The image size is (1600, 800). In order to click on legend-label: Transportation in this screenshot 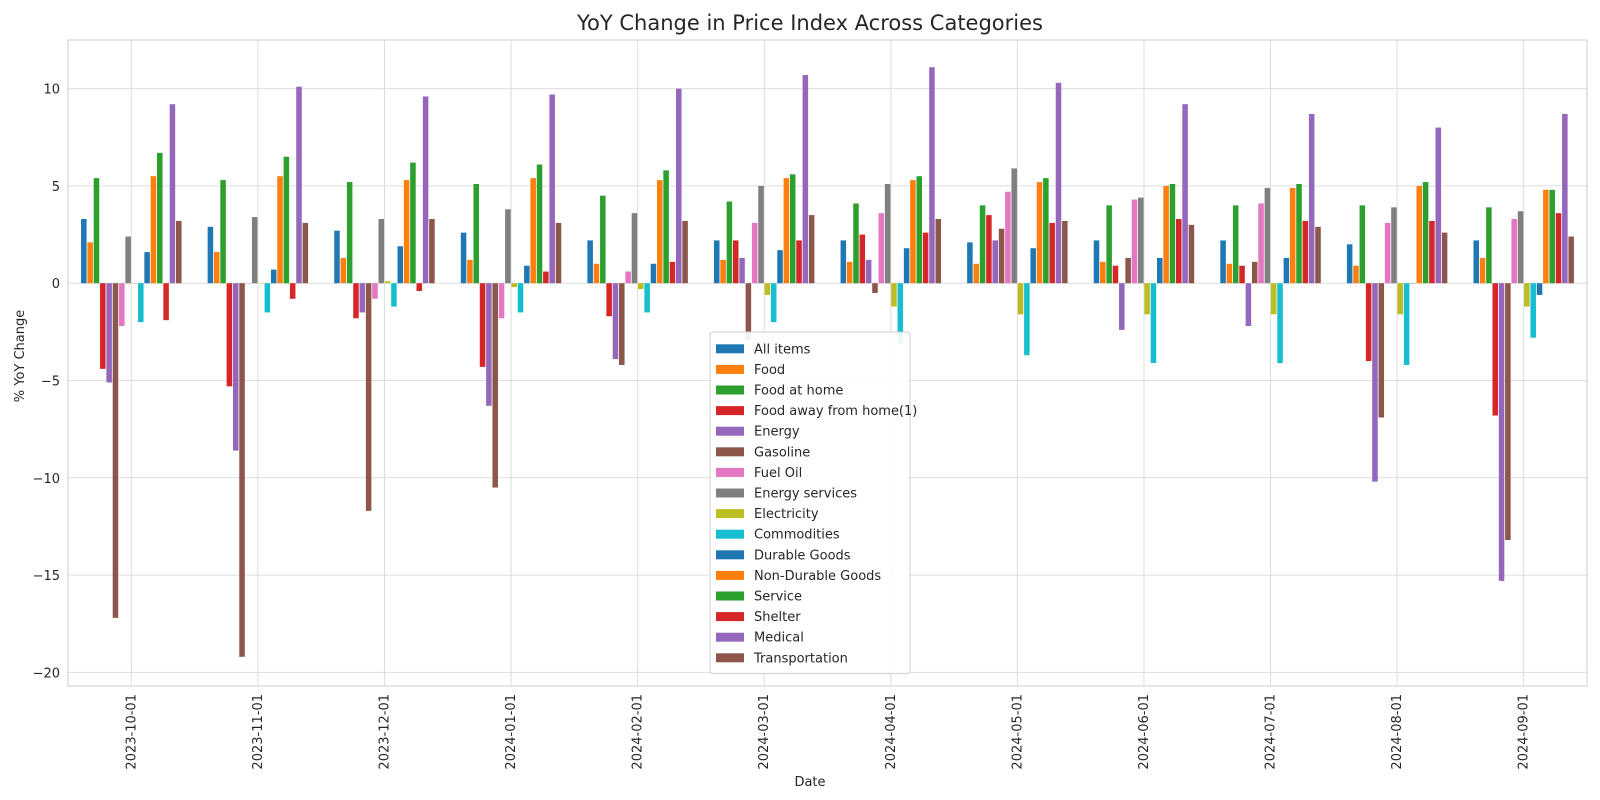, I will do `click(800, 658)`.